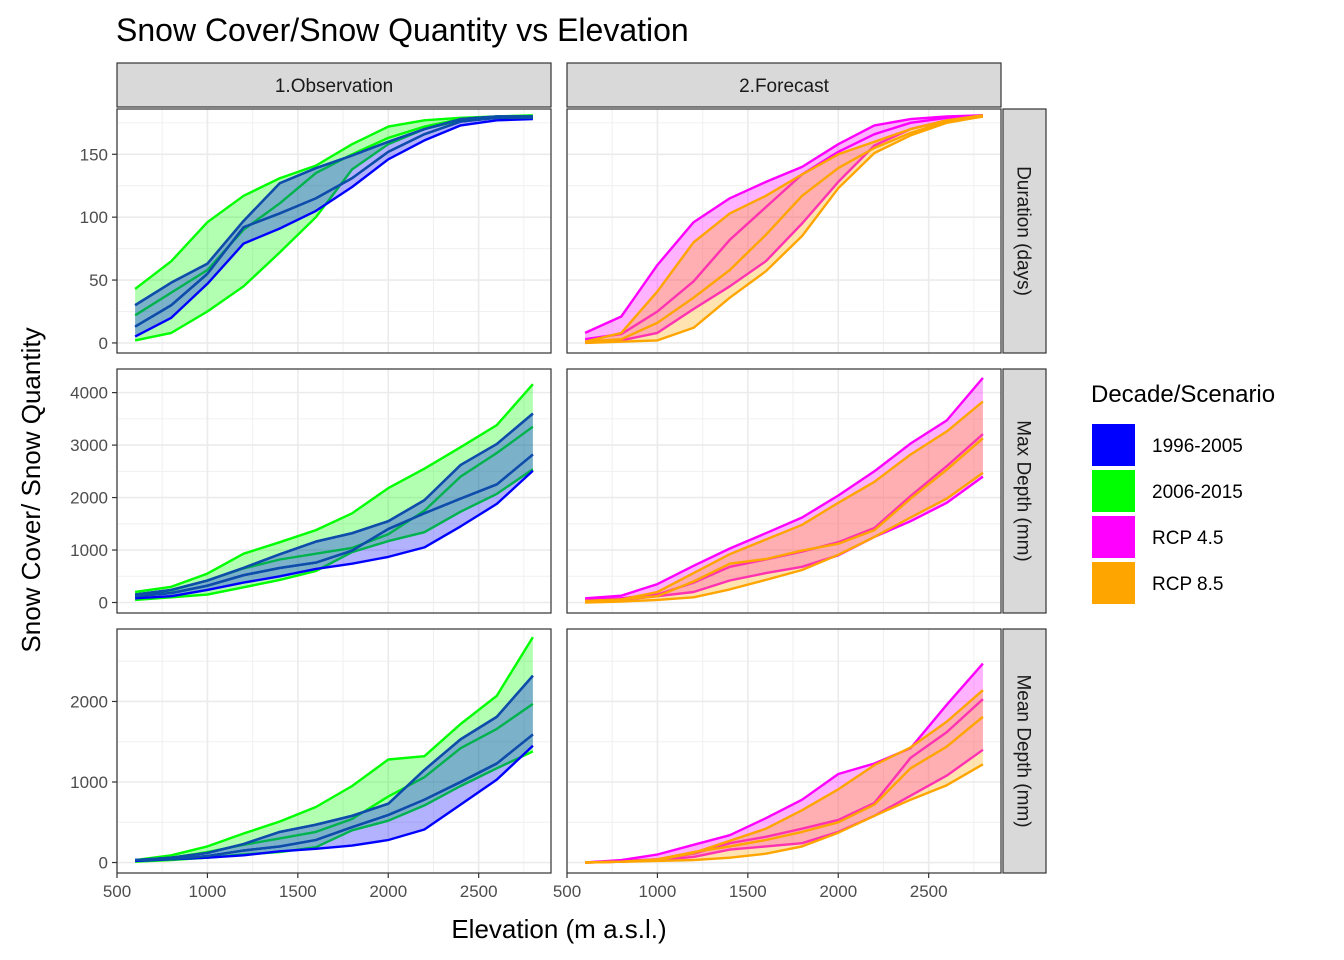 This screenshot has height=960, width=1344. Describe the element at coordinates (98, 280) in the screenshot. I see `y-tick-label: 50` at that location.